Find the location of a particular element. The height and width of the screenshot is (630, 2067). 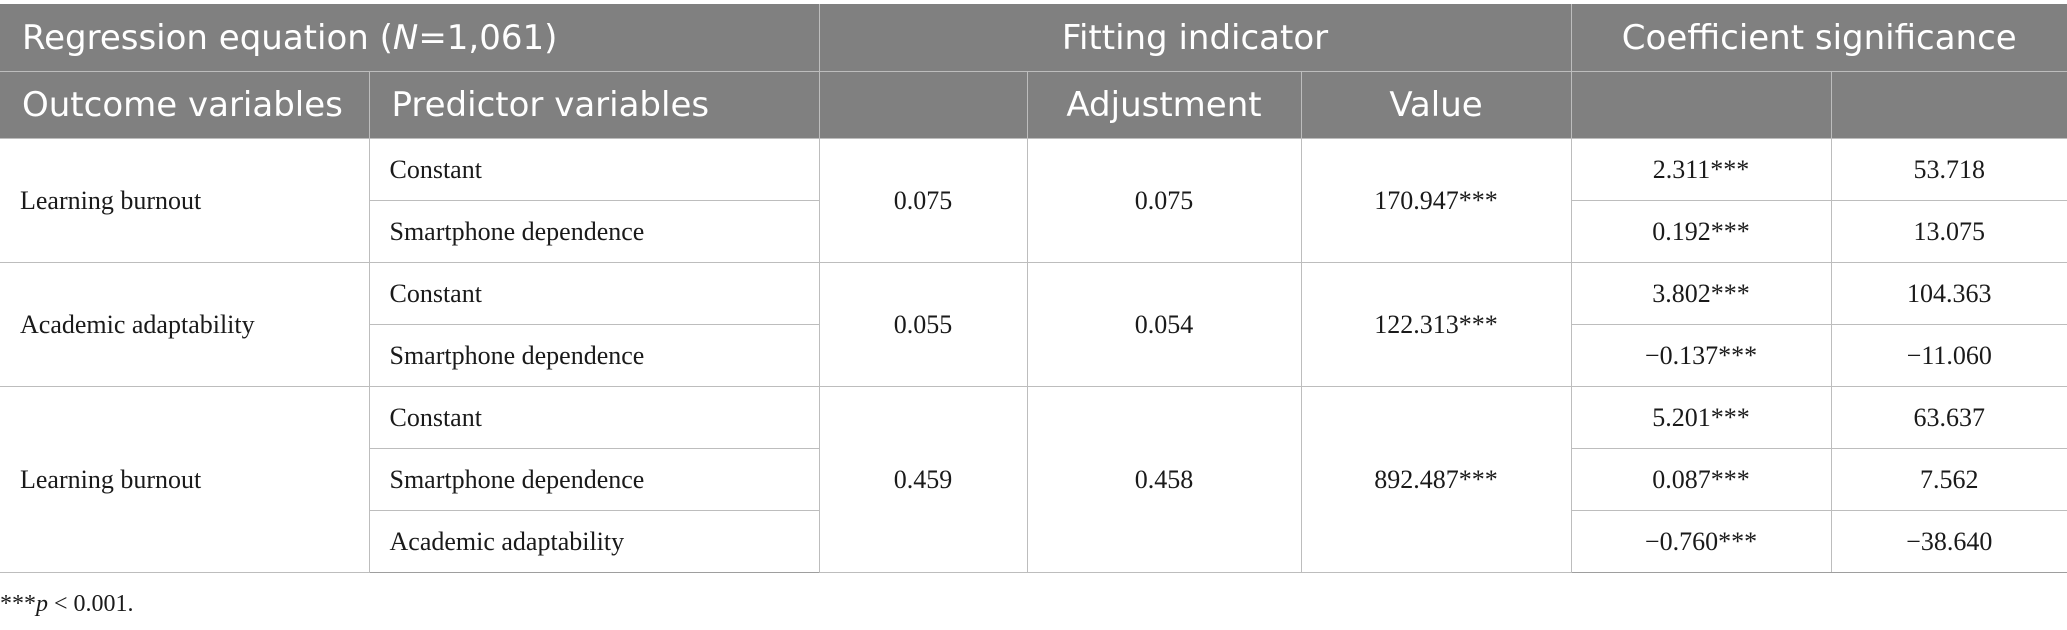

value-cell: 122.313*** is located at coordinates (1436, 324).